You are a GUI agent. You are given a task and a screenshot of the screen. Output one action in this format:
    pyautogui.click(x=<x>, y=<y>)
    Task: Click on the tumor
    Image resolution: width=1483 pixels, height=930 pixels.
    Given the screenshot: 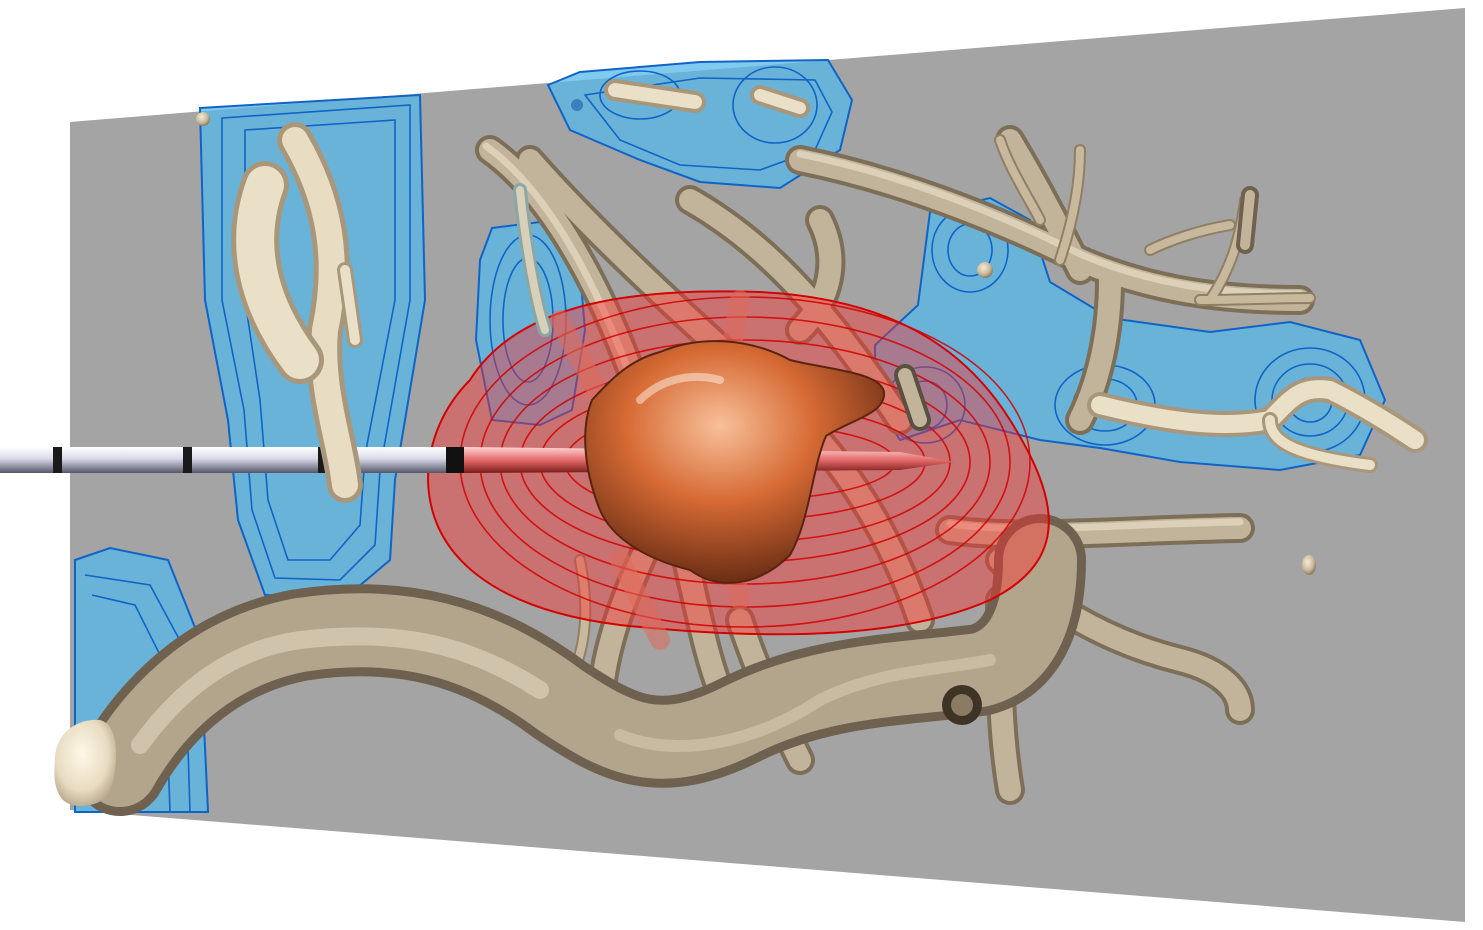 What is the action you would take?
    pyautogui.click(x=735, y=462)
    